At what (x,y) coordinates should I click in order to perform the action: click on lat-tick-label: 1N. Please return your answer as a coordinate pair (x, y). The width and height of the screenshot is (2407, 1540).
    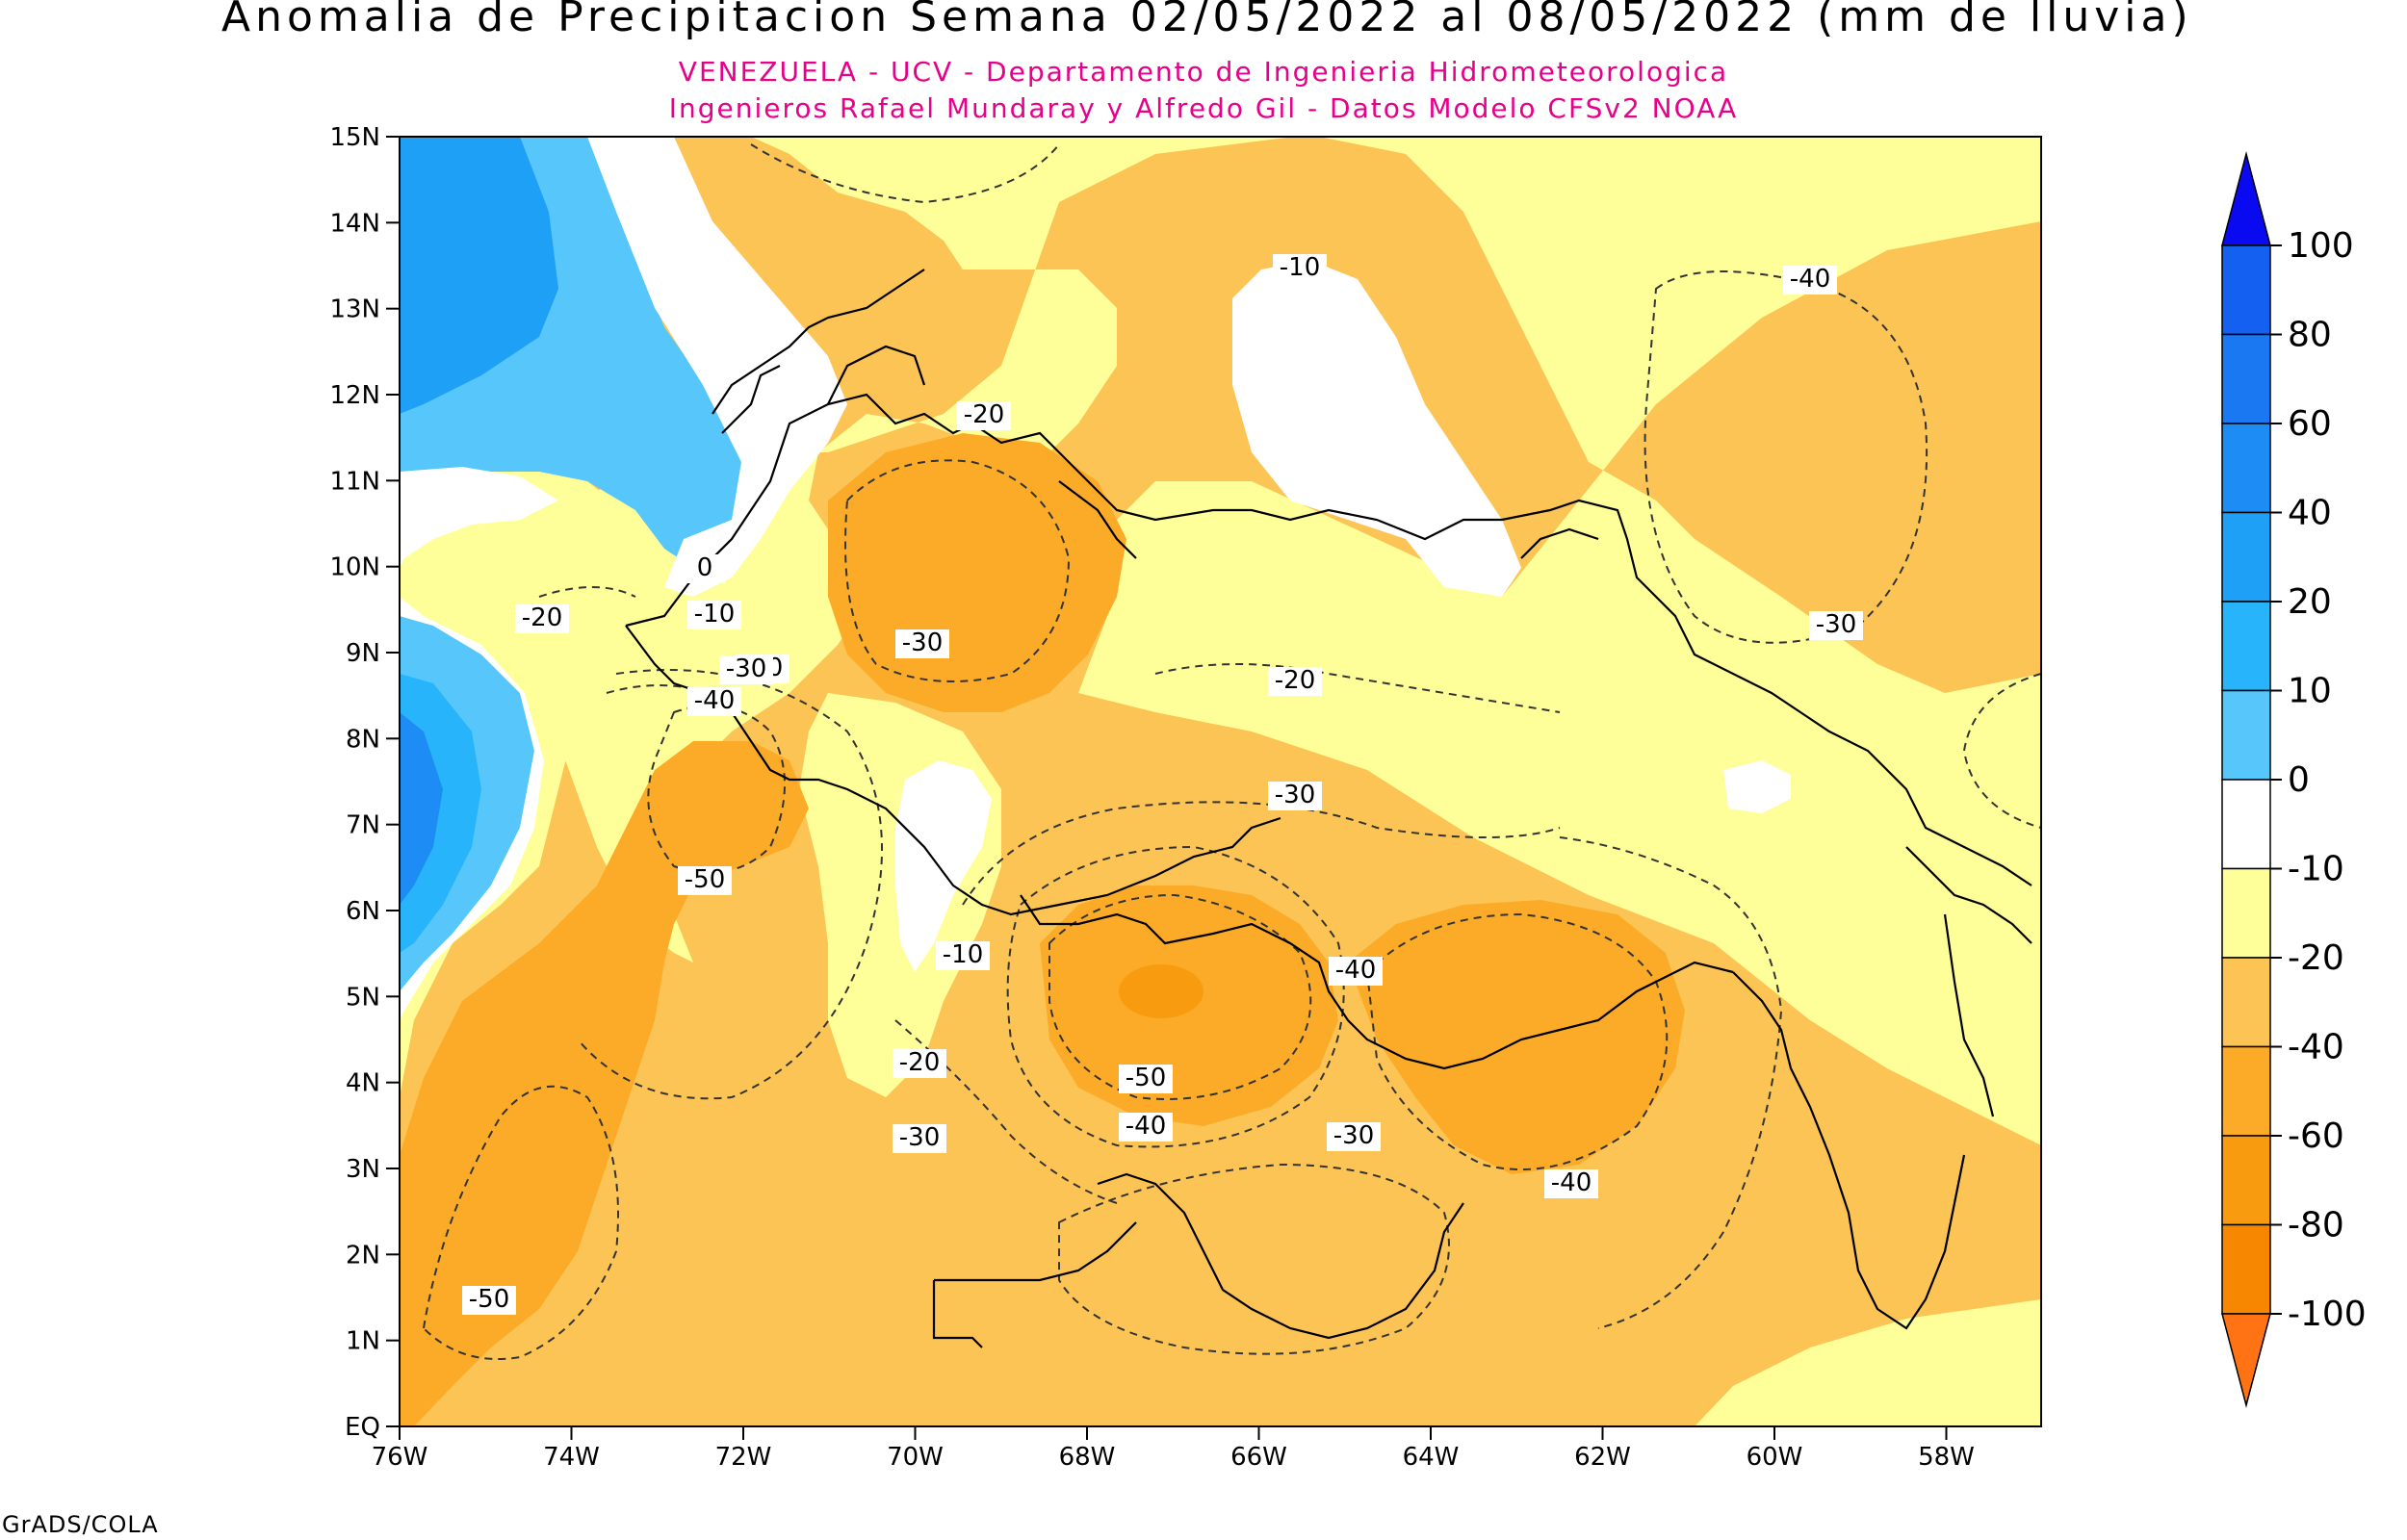
    Looking at the image, I should click on (363, 1341).